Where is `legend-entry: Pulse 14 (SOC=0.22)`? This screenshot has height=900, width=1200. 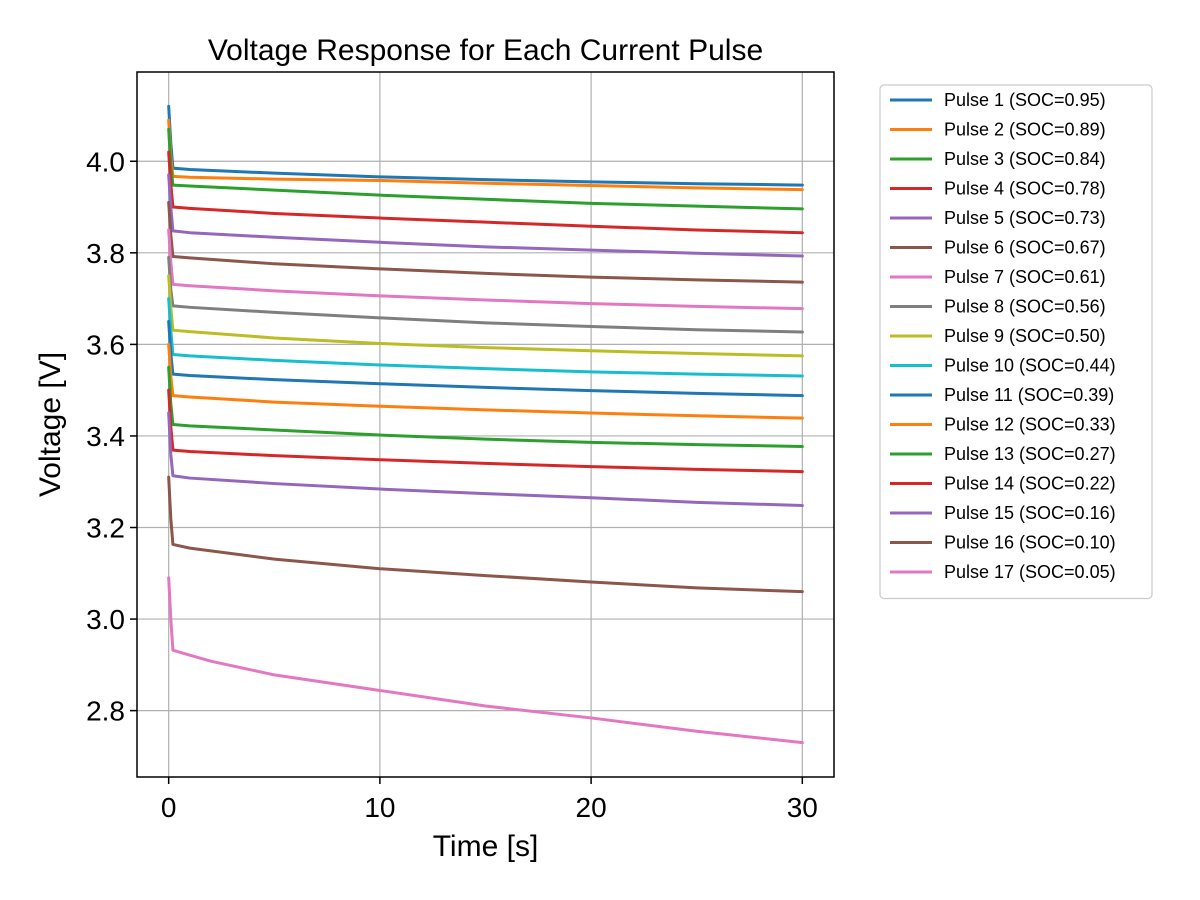
legend-entry: Pulse 14 (SOC=0.22) is located at coordinates (1030, 484).